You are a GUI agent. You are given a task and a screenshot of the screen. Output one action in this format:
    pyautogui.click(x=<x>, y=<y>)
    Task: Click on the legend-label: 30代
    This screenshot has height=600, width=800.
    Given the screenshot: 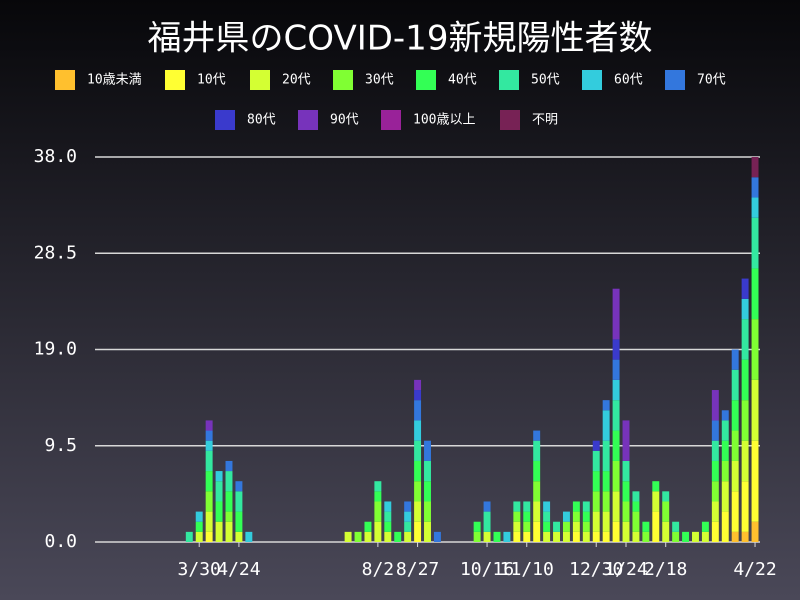 What is the action you would take?
    pyautogui.click(x=379, y=80)
    